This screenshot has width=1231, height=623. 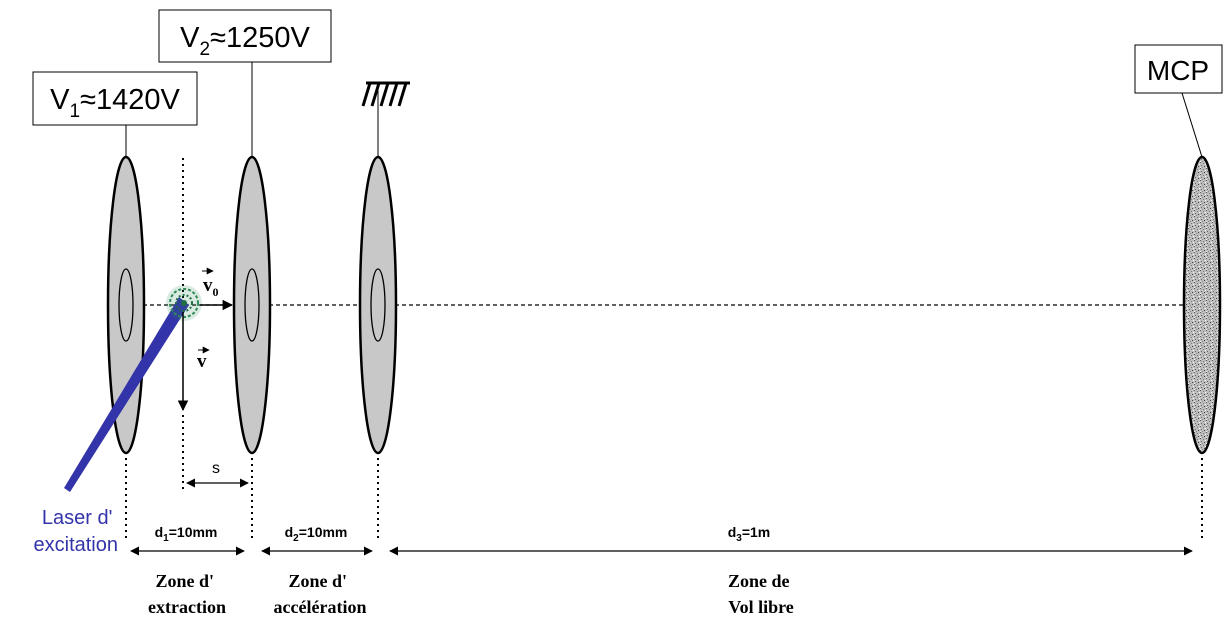 What do you see at coordinates (252, 305) in the screenshot?
I see `electrode-v2` at bounding box center [252, 305].